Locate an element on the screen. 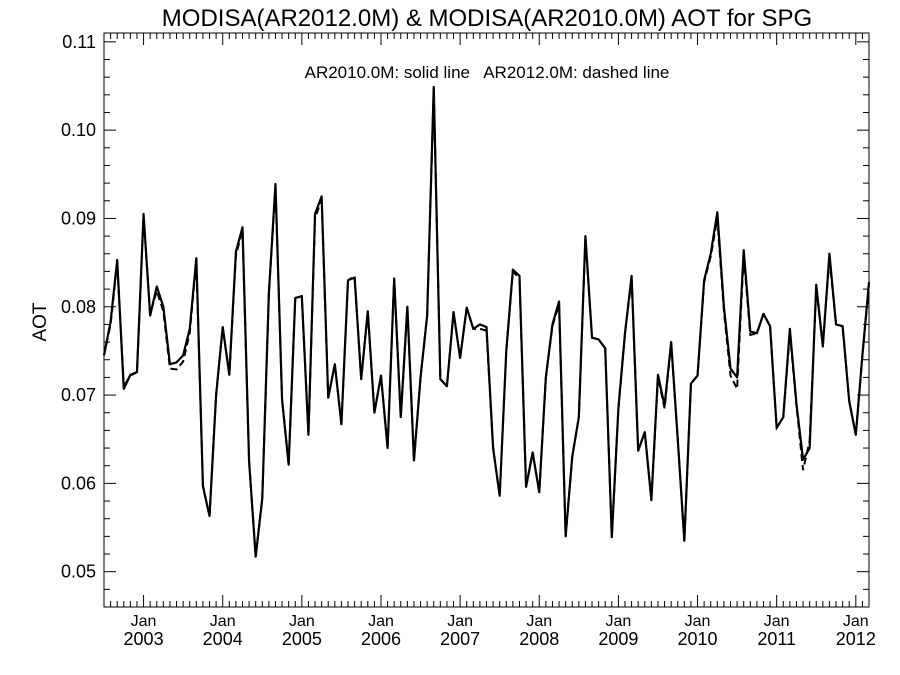  x-tick-year-label: 2012 is located at coordinates (856, 639).